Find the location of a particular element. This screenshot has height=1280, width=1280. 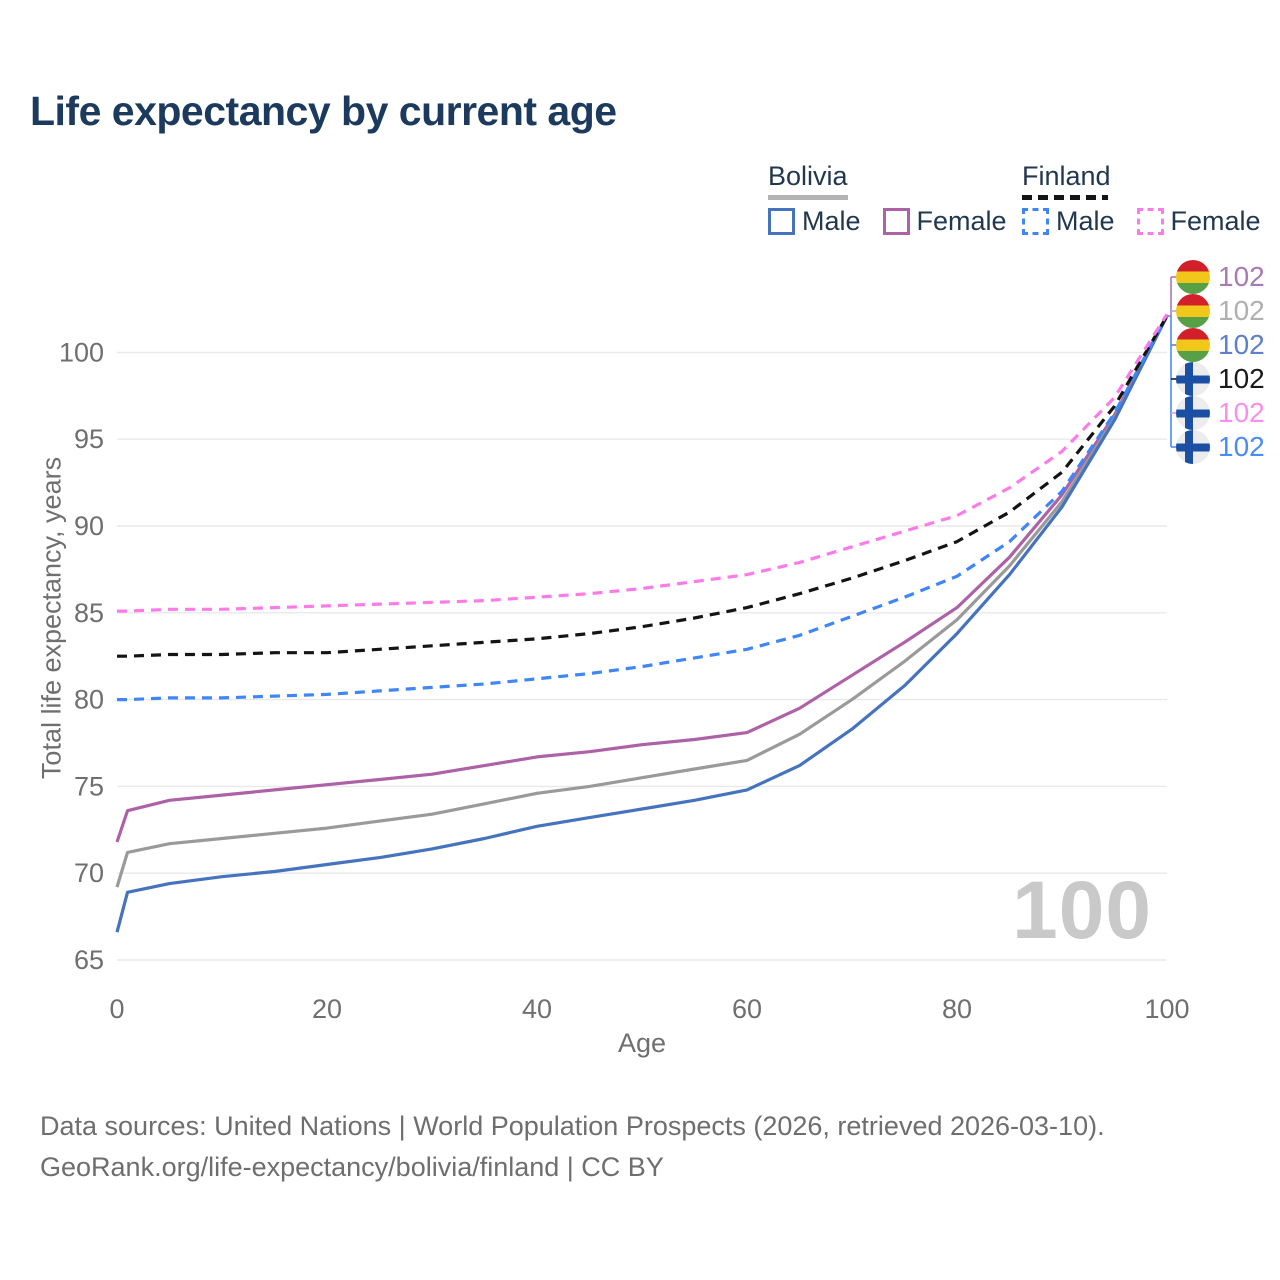

legend-bolivia-title: Bolivia is located at coordinates (808, 176).